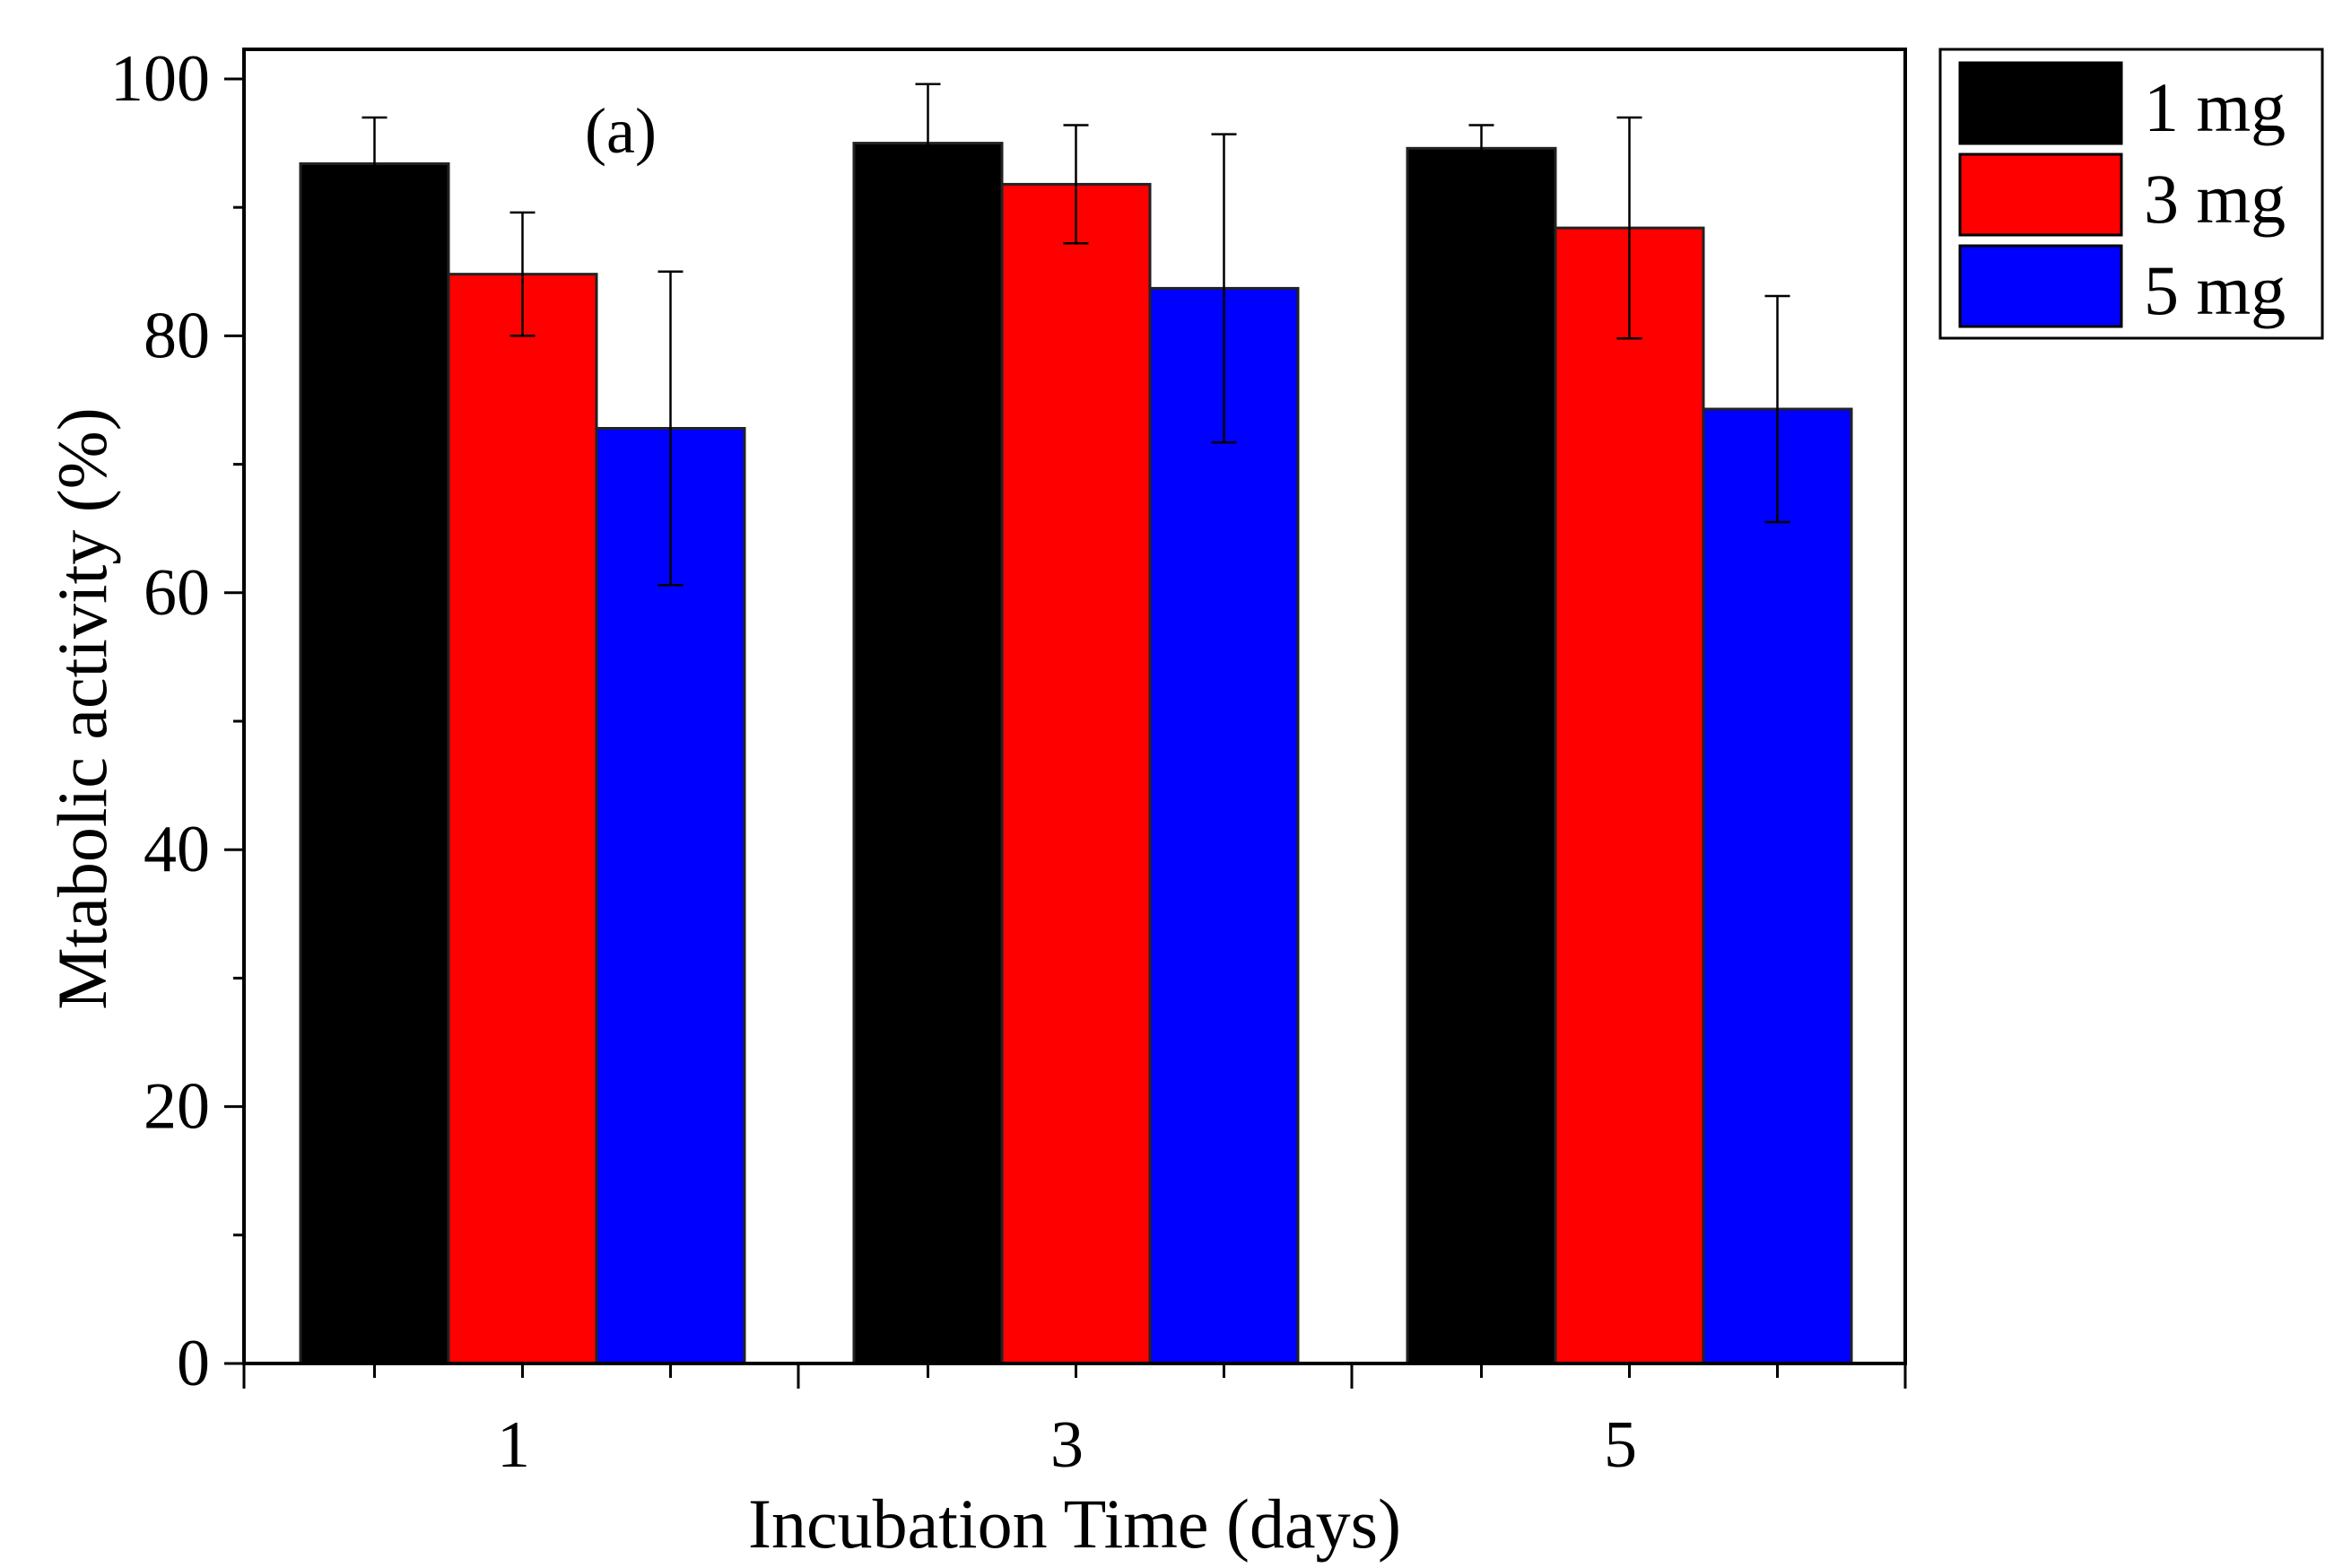  What do you see at coordinates (1224, 825) in the screenshot?
I see `bar-5mg-day3` at bounding box center [1224, 825].